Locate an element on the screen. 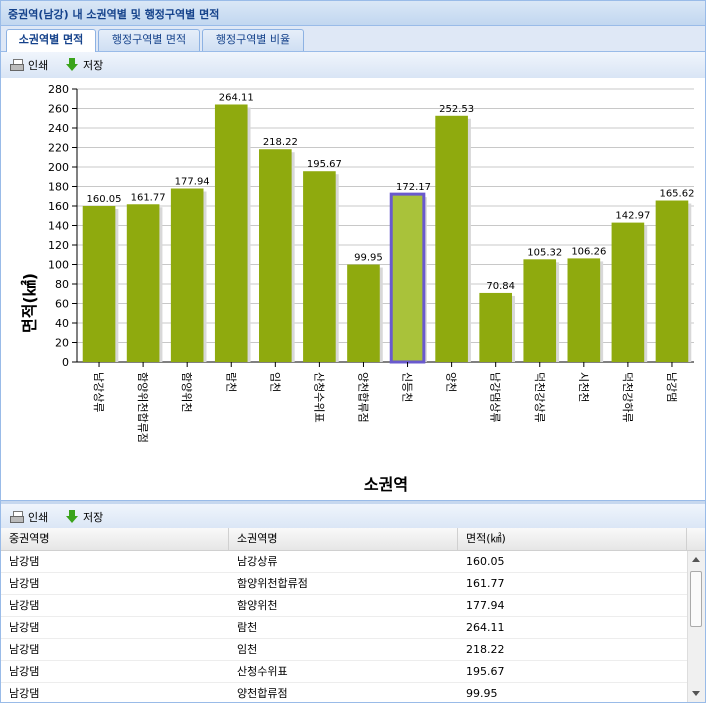 The image size is (706, 703). scroll-down-icon is located at coordinates (696, 693).